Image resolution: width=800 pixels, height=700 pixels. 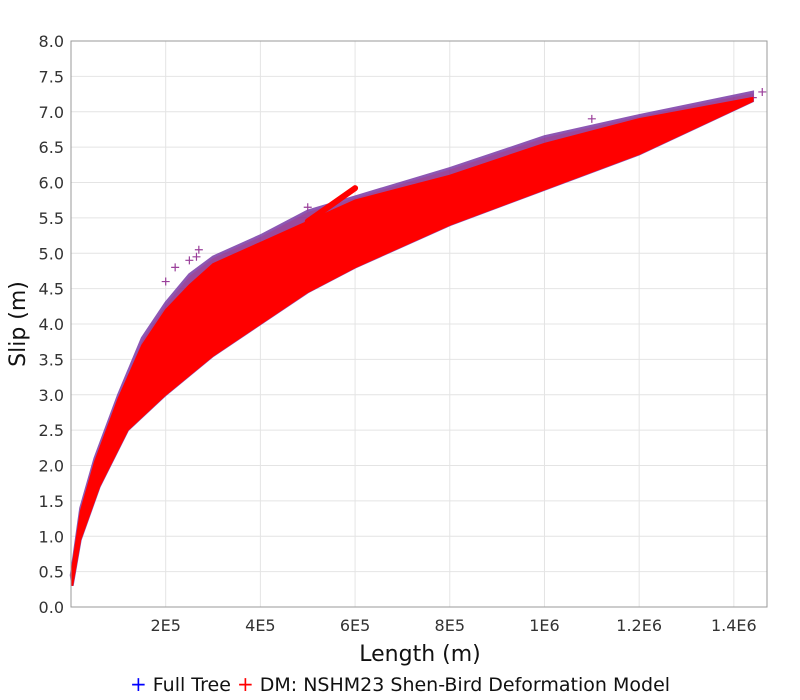 What do you see at coordinates (51, 536) in the screenshot?
I see `y-tick-label: 1.0` at bounding box center [51, 536].